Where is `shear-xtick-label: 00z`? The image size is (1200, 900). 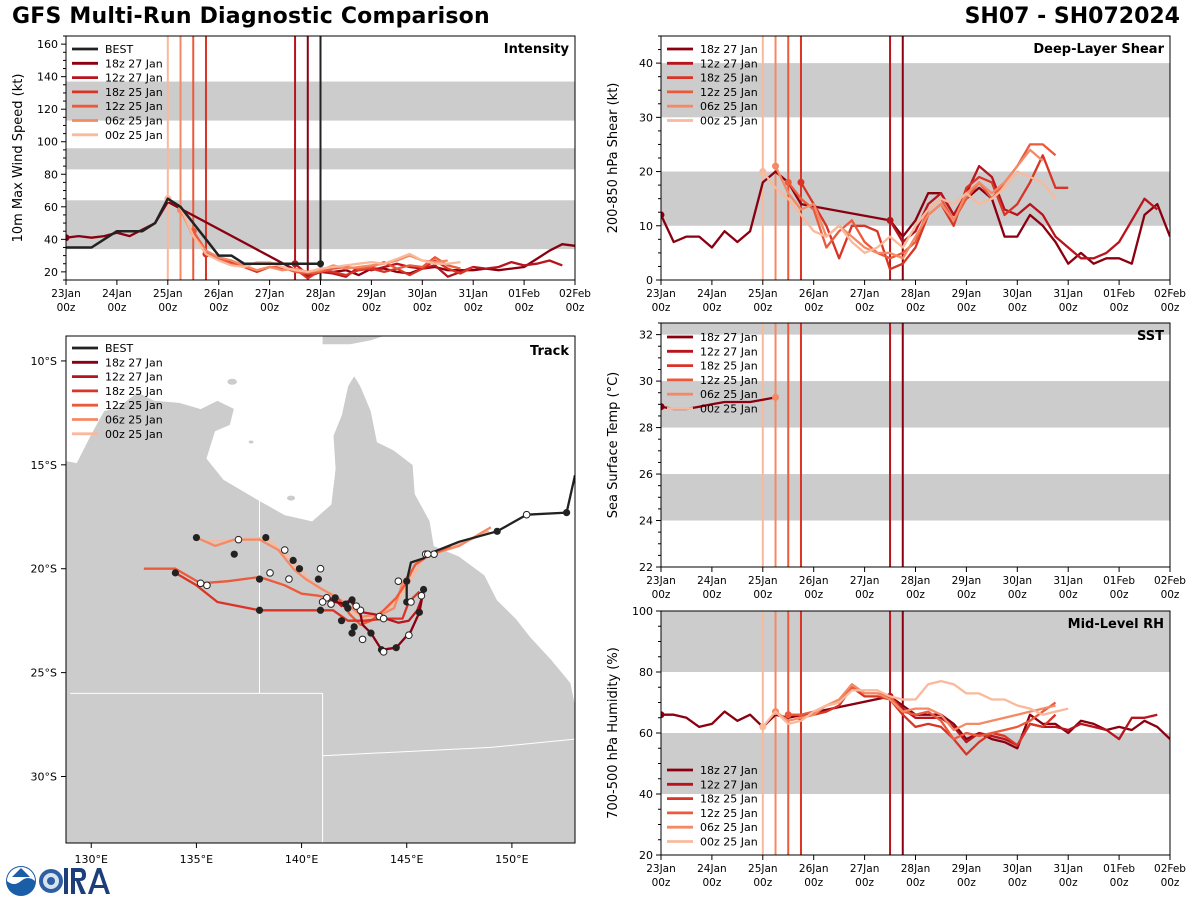
shear-xtick-label: 00z is located at coordinates (762, 308).